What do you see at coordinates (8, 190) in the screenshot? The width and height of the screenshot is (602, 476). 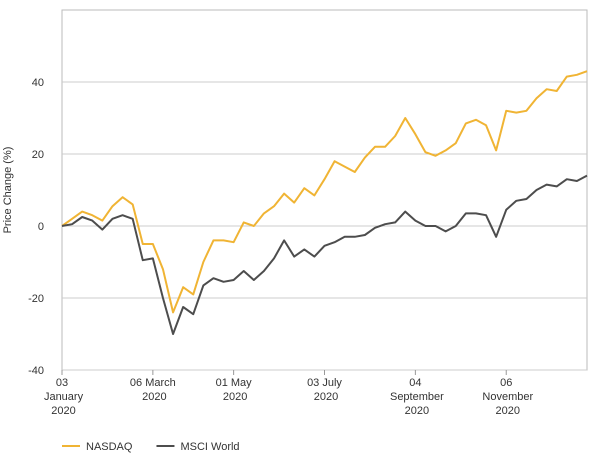 I see `y-axis-label: Price Change (%)` at bounding box center [8, 190].